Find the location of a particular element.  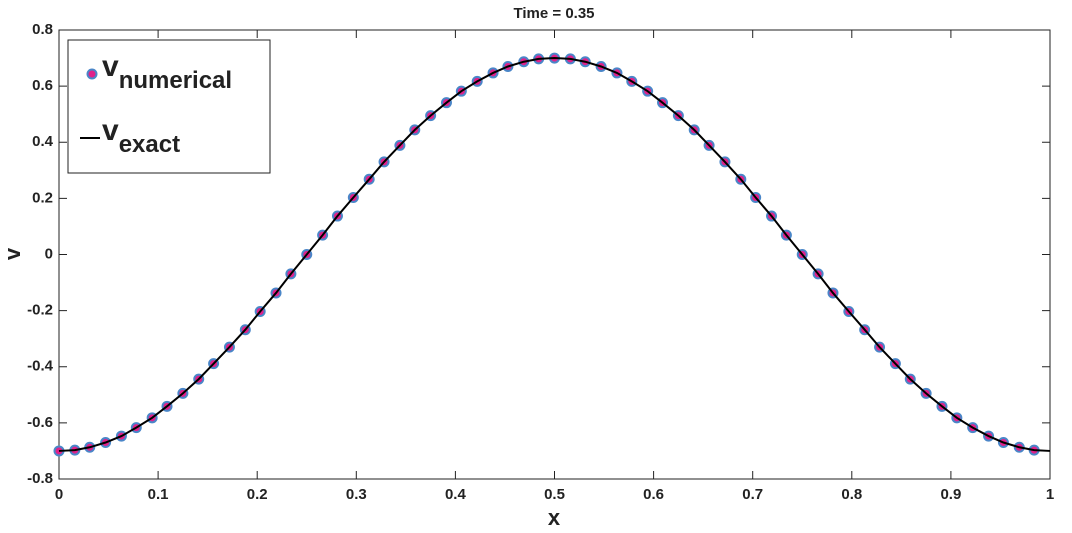

legend-subscript: exact is located at coordinates (149, 144).